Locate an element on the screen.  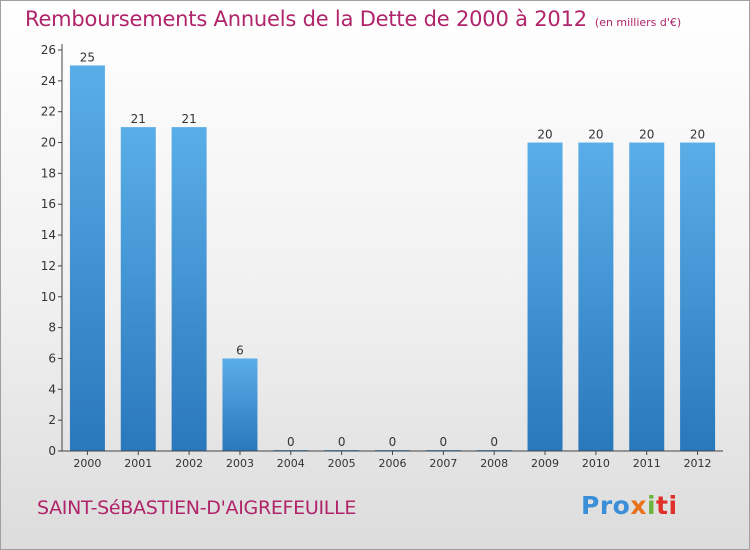
x-tick-label-2012: 2012 is located at coordinates (698, 463).